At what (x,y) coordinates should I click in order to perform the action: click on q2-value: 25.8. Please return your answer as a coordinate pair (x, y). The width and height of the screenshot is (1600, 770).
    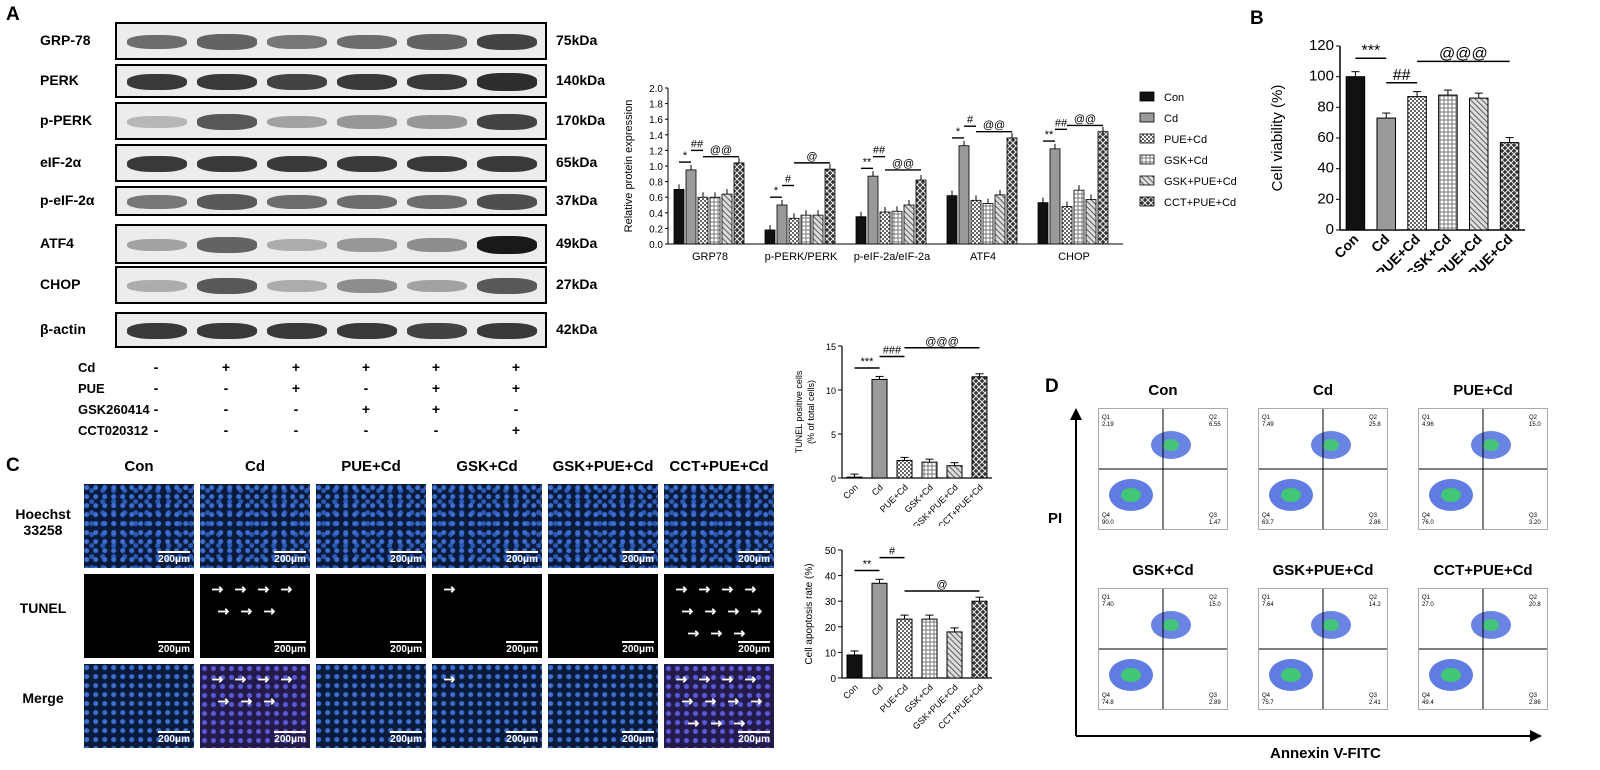
    Looking at the image, I should click on (1375, 425).